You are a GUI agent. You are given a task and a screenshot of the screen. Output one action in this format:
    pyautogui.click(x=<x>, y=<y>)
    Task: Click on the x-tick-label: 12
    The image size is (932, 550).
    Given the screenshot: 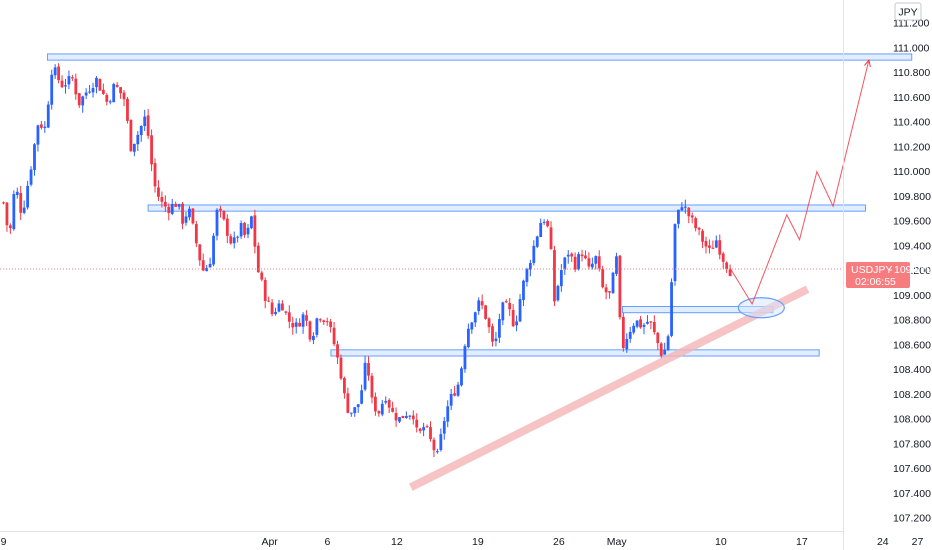 What is the action you would take?
    pyautogui.click(x=397, y=542)
    